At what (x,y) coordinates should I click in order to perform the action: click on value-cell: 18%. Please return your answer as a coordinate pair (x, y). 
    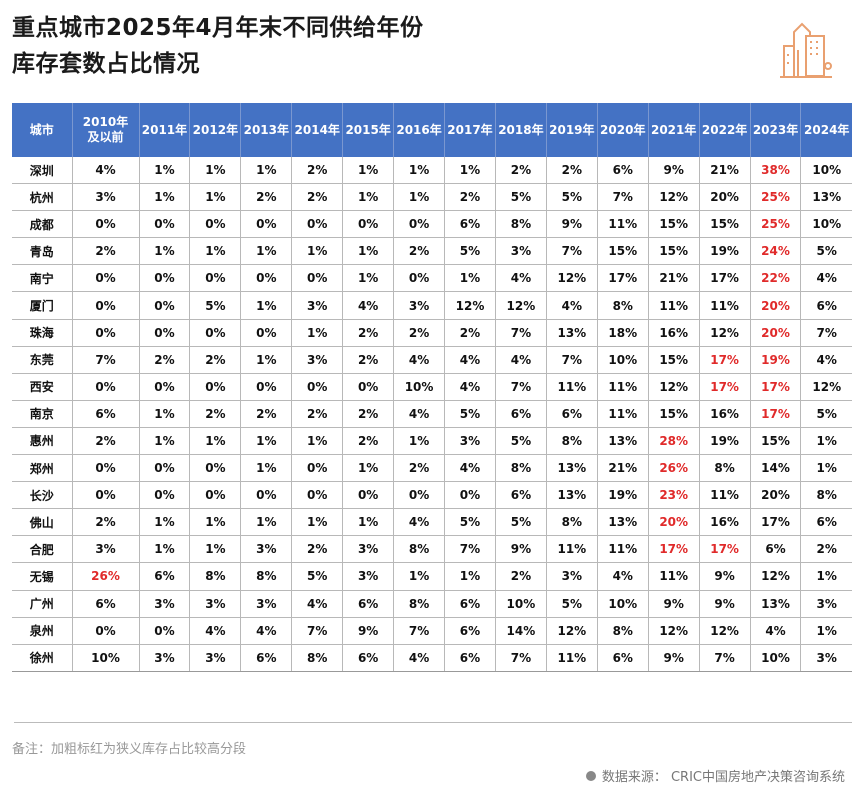
    Looking at the image, I should click on (622, 333).